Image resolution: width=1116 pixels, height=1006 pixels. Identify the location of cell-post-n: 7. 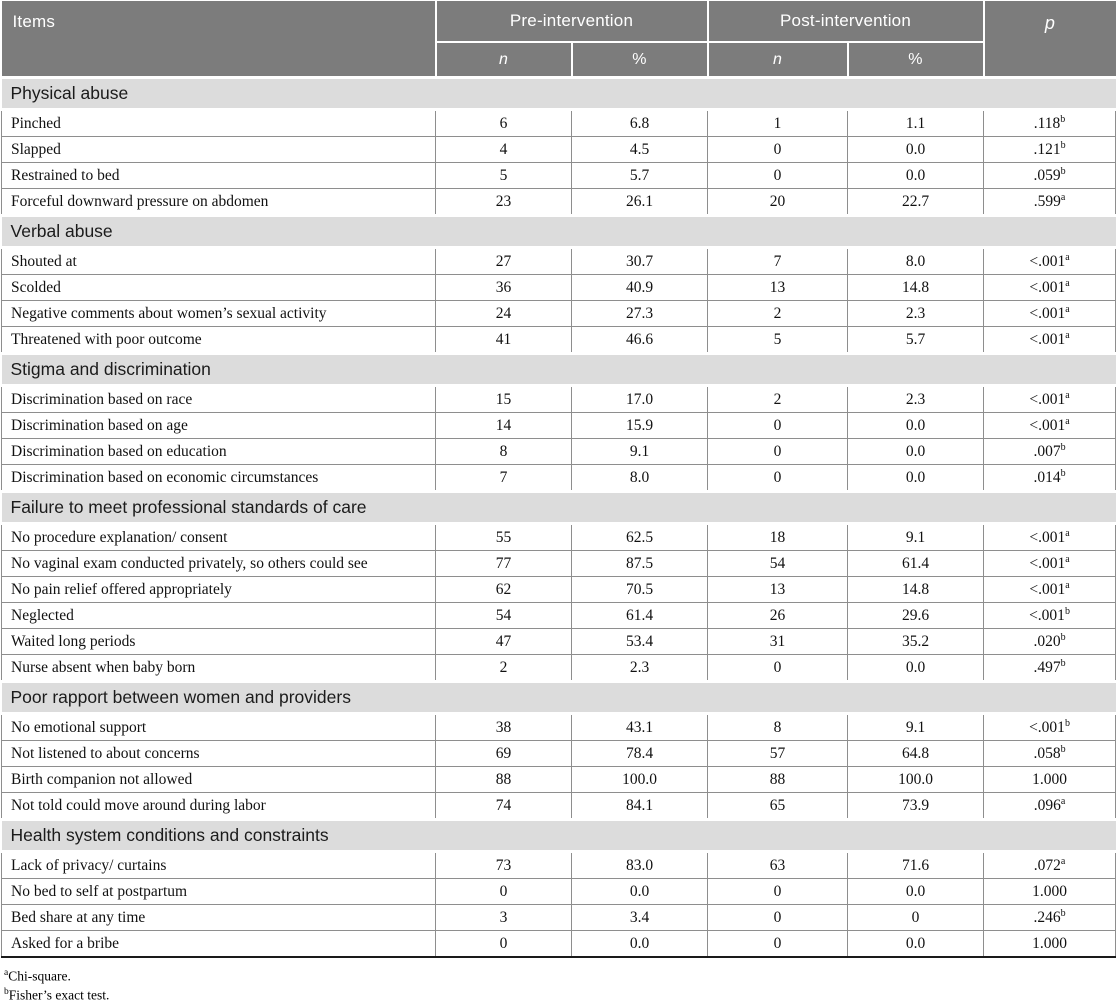
(777, 261).